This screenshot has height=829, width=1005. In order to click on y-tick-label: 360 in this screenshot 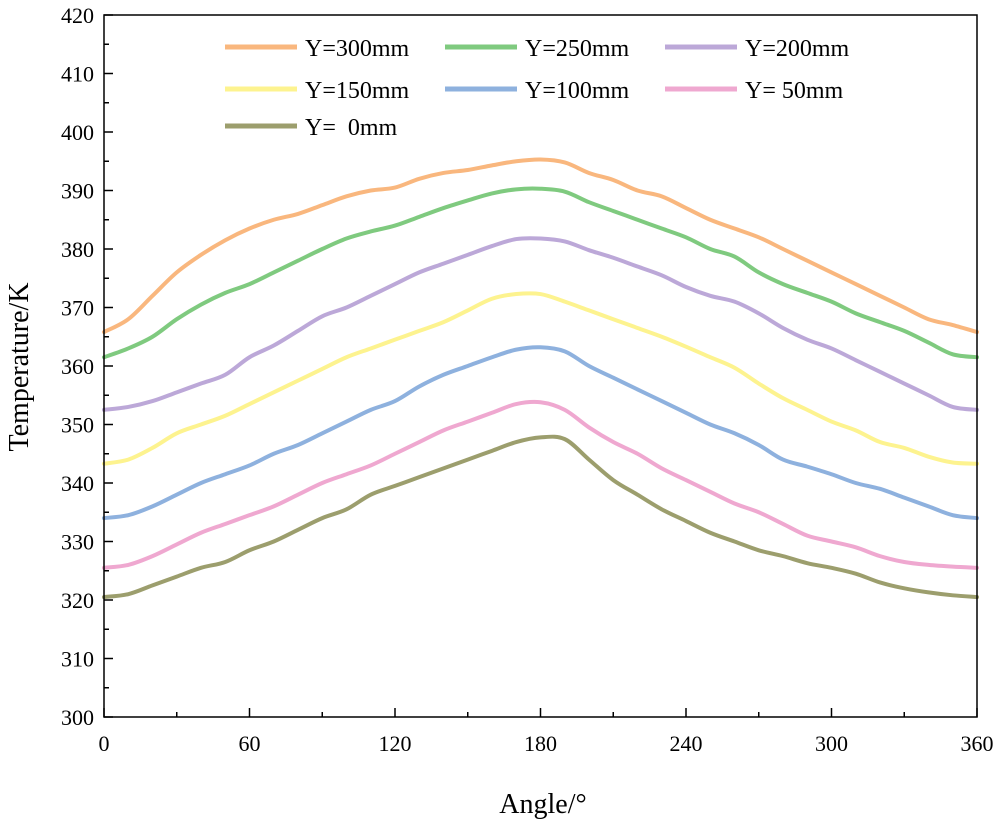, I will do `click(77, 366)`.